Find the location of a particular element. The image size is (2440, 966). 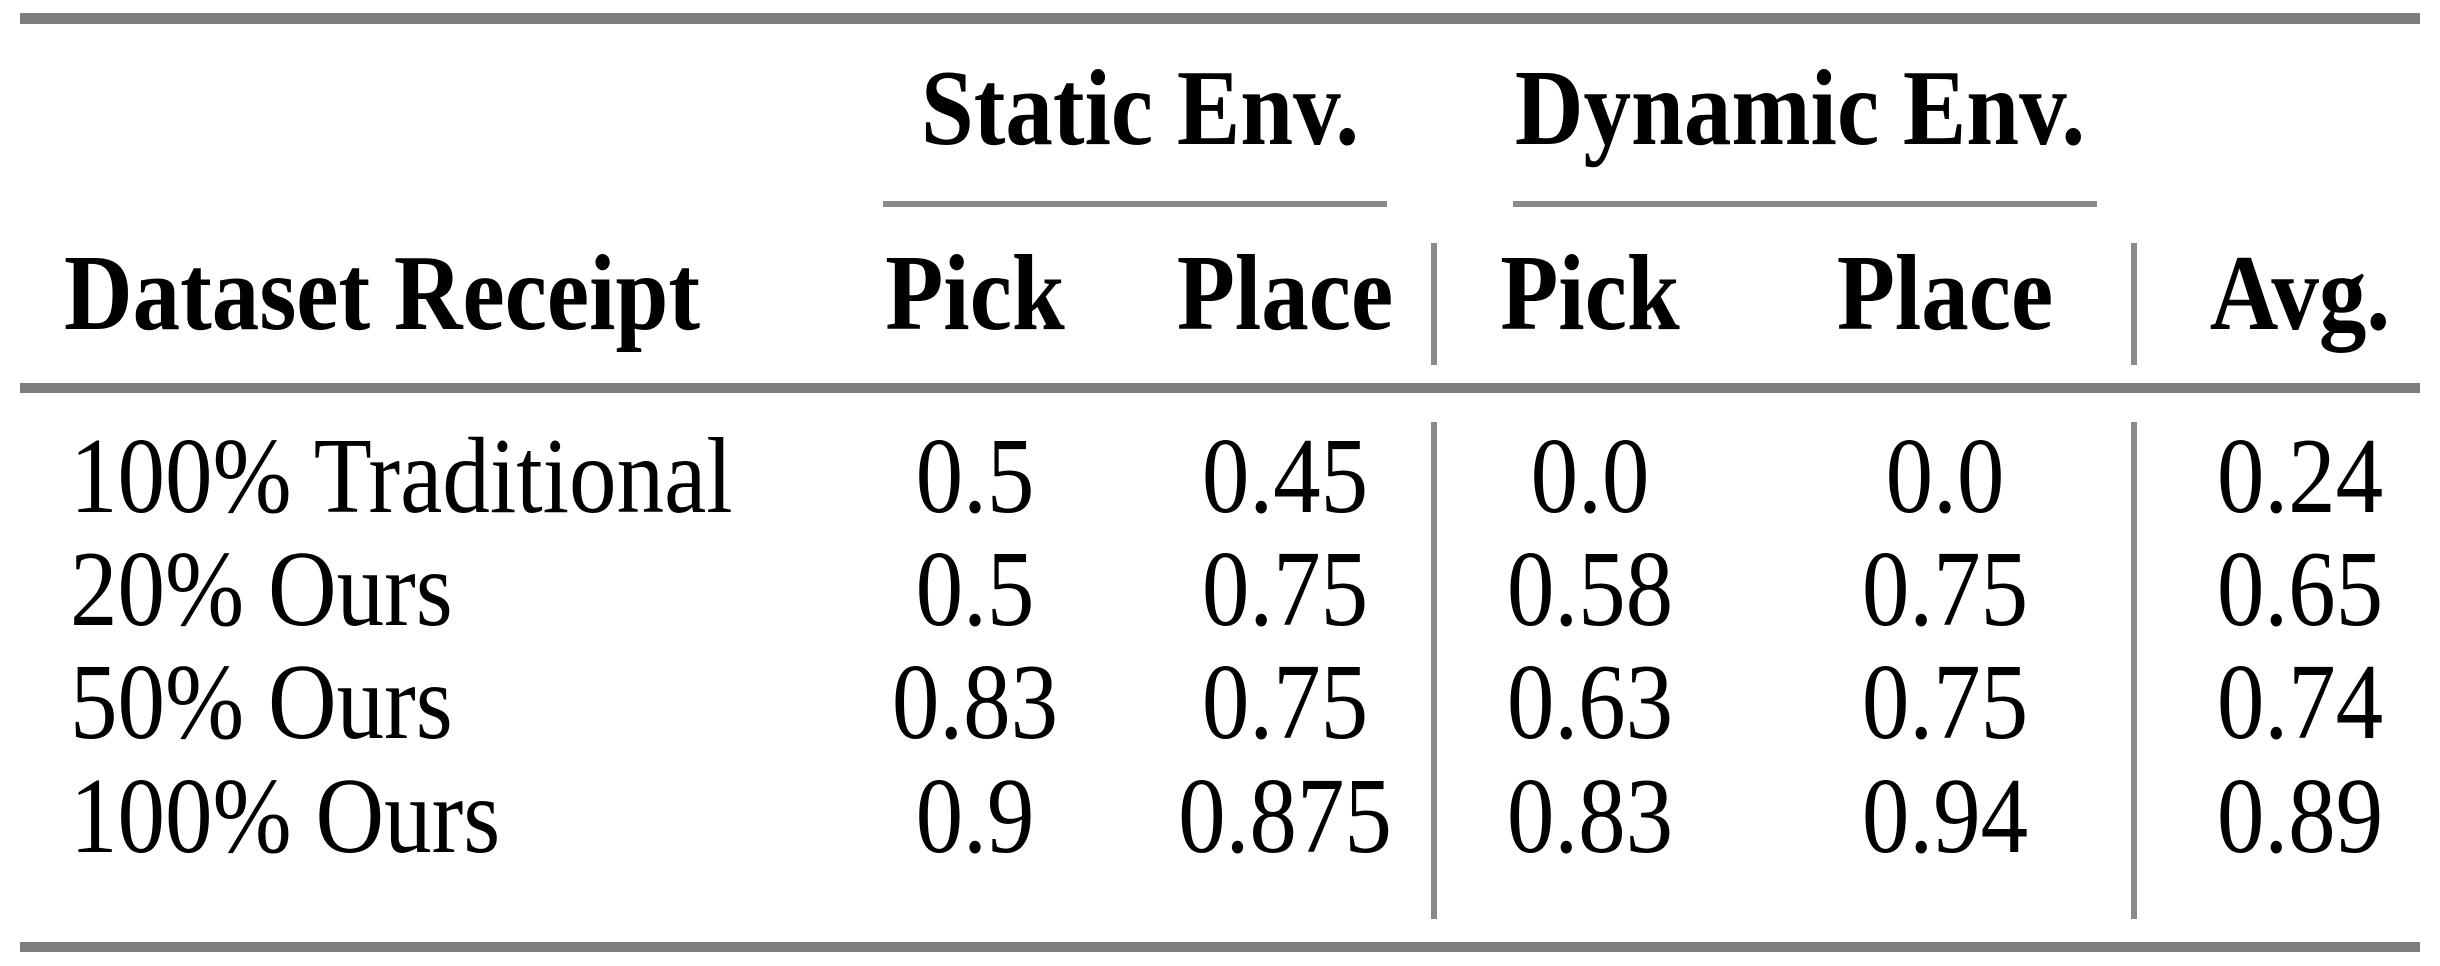

header-dataset-receipt: Dataset Receipt is located at coordinates (382, 293).